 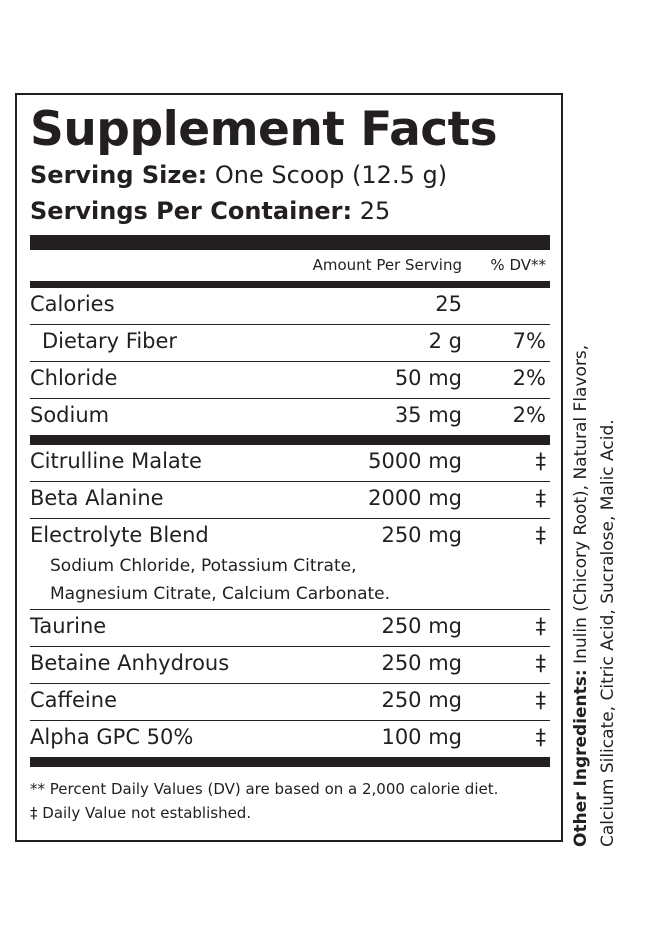 I want to click on medium-divider, so click(x=290, y=284).